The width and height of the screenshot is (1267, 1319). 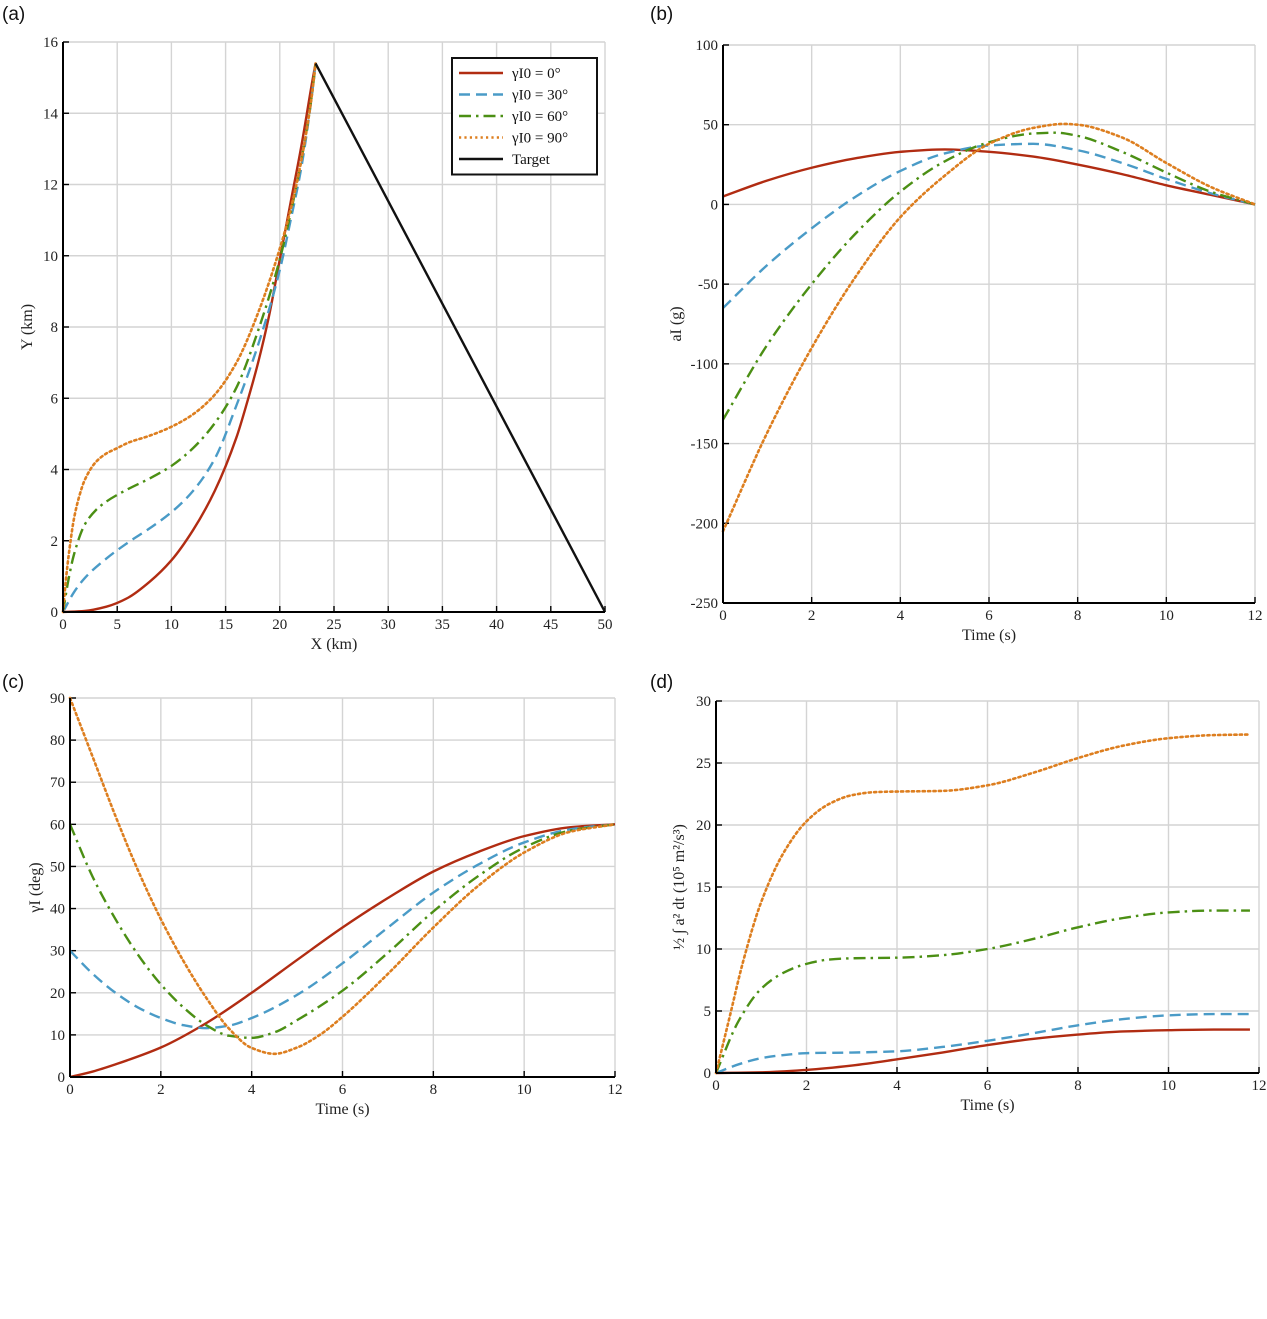 I want to click on legend-label: γI0 = 30°, so click(x=539, y=96).